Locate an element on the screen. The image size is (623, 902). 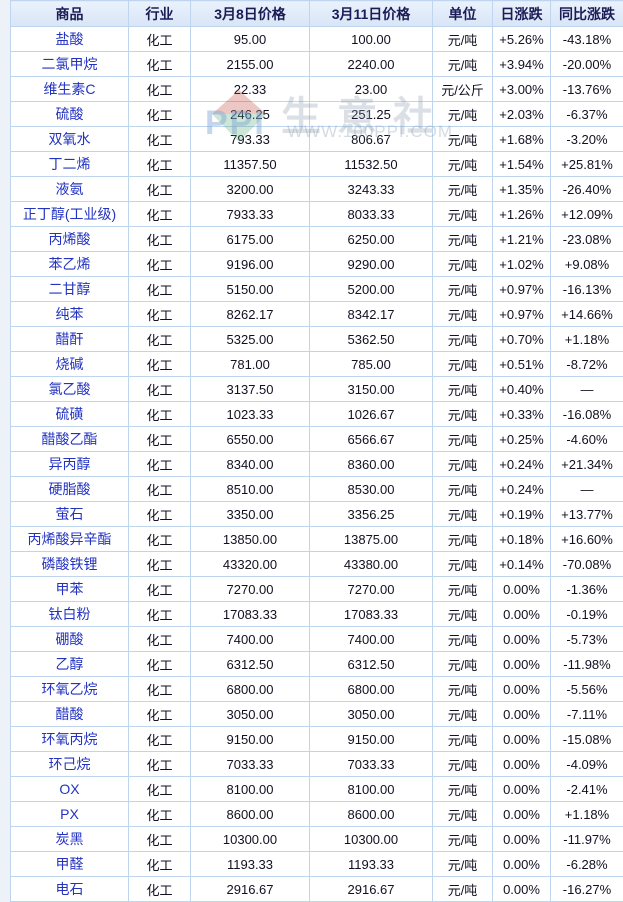
daily-change-cell: +1.68% is located at coordinates (521, 139).